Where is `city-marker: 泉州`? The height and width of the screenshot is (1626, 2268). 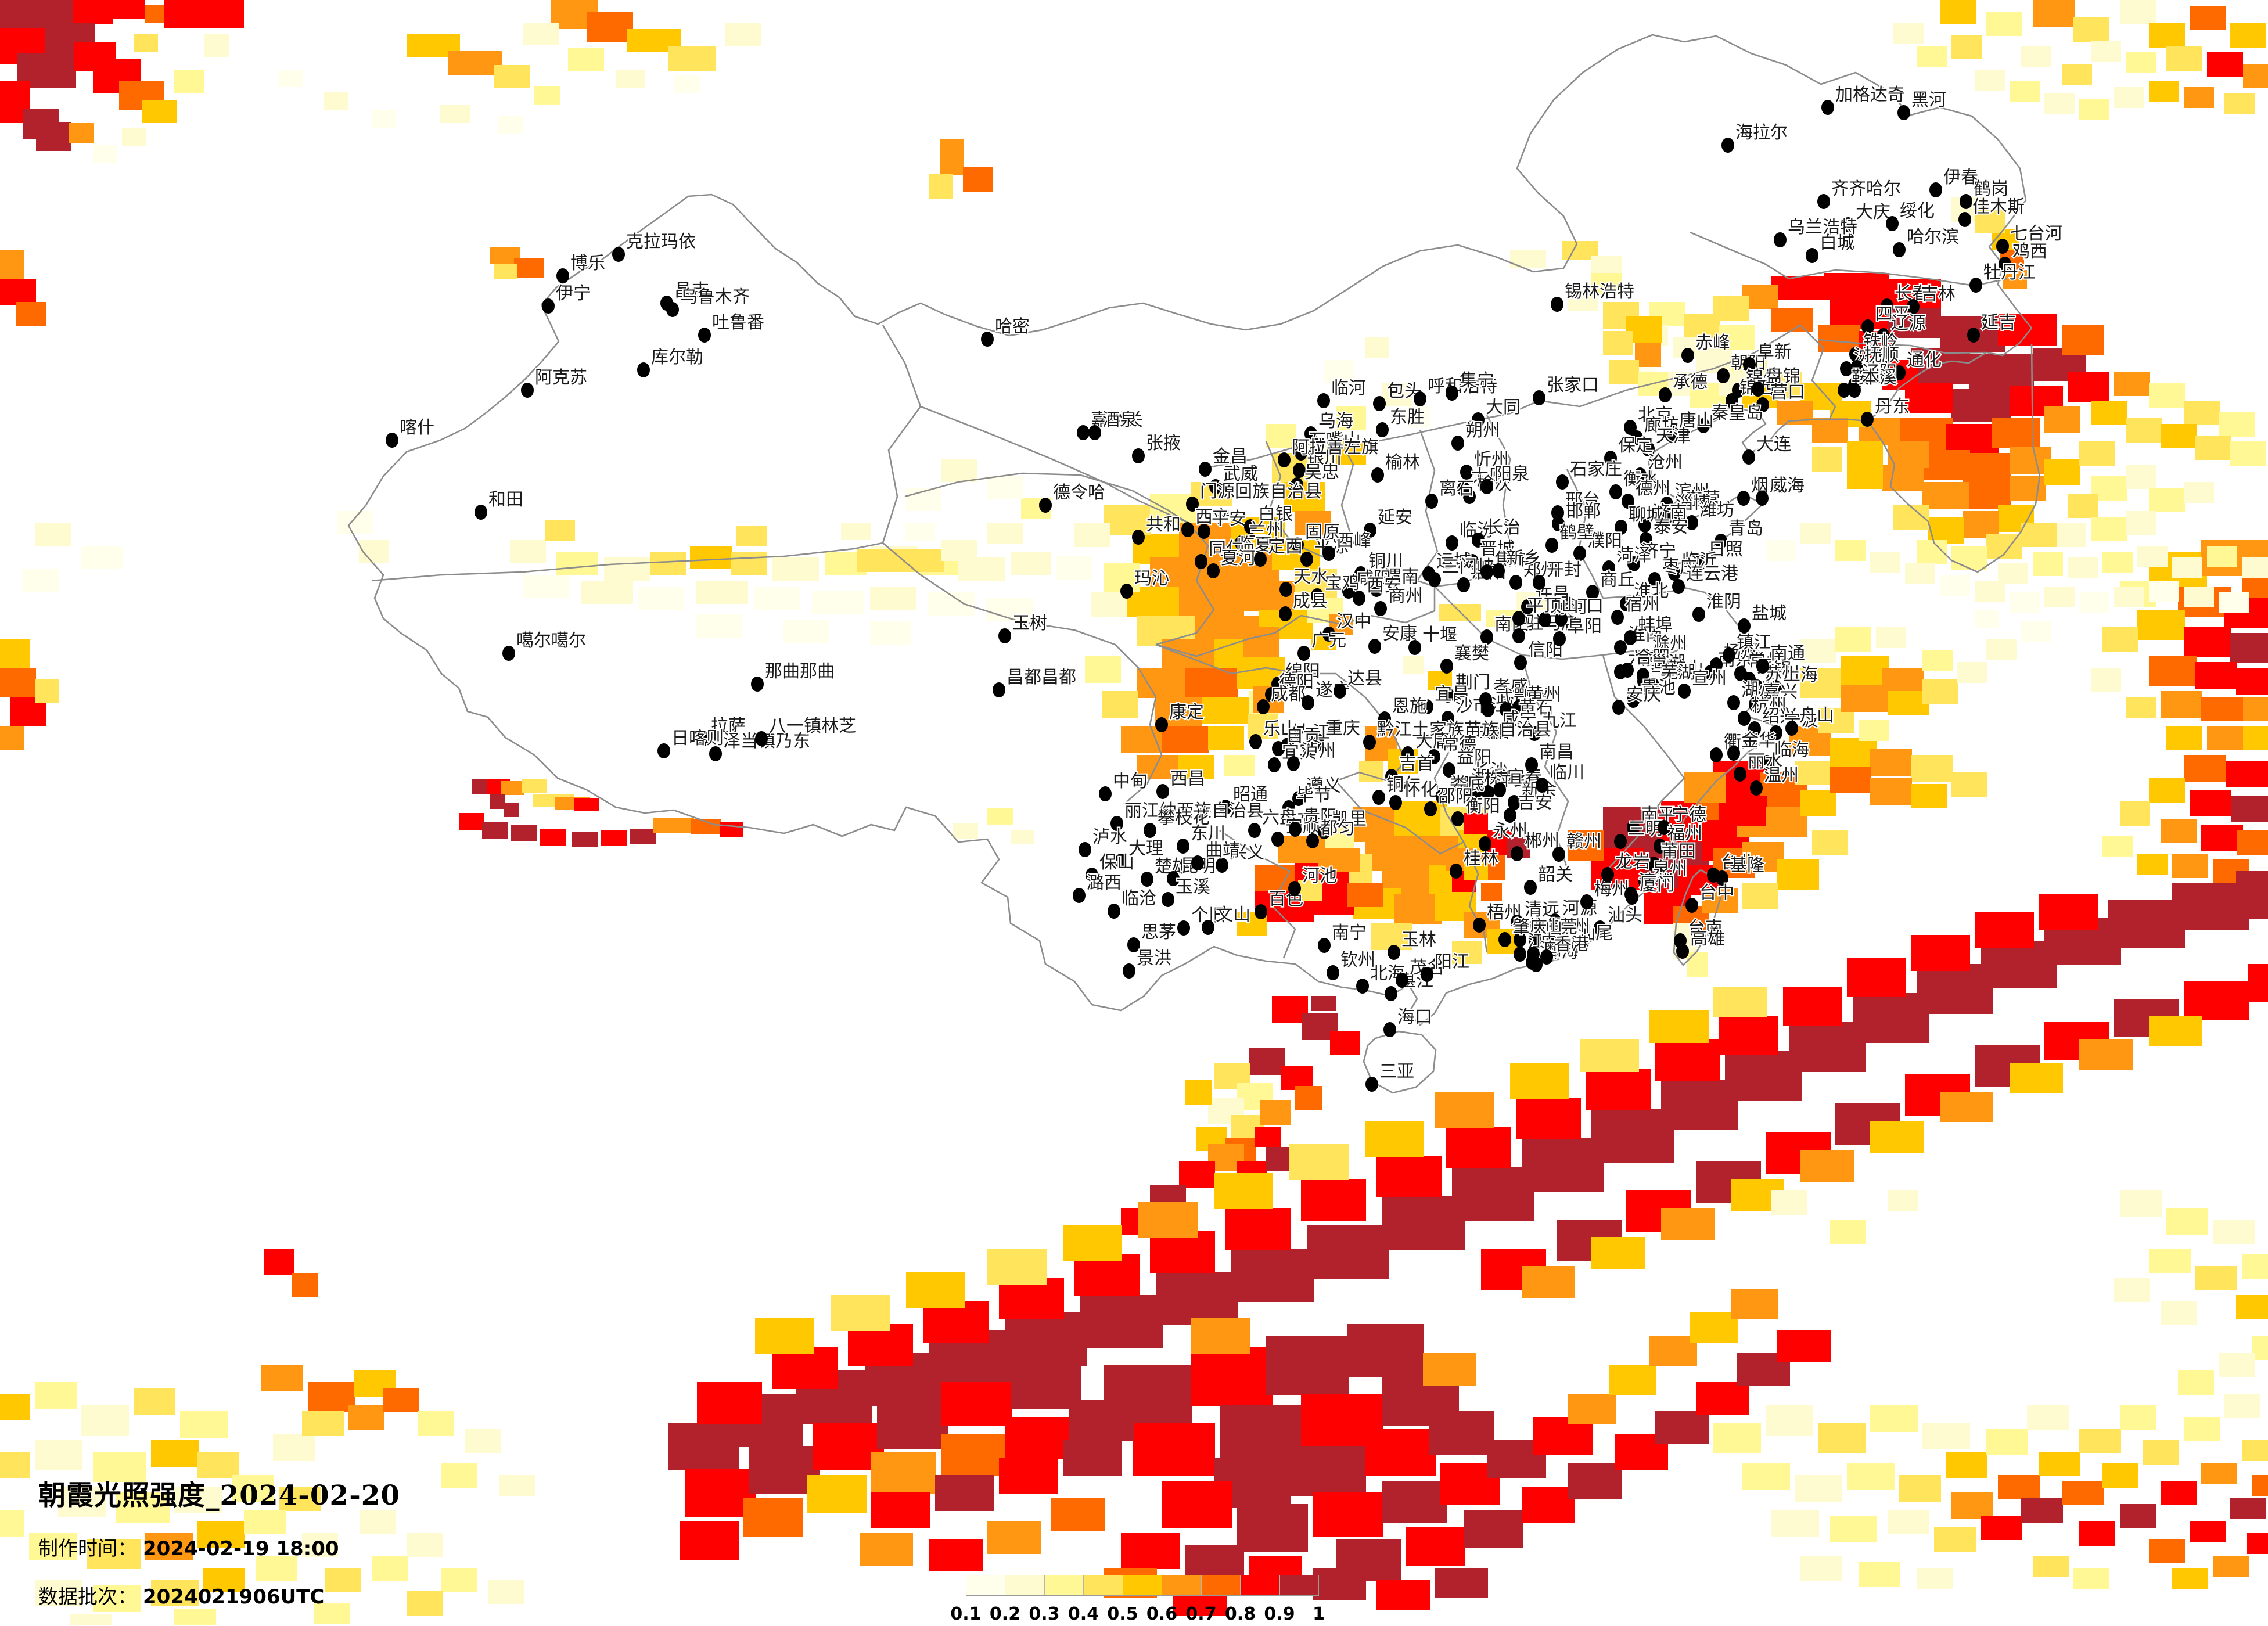
city-marker: 泉州 is located at coordinates (1663, 873).